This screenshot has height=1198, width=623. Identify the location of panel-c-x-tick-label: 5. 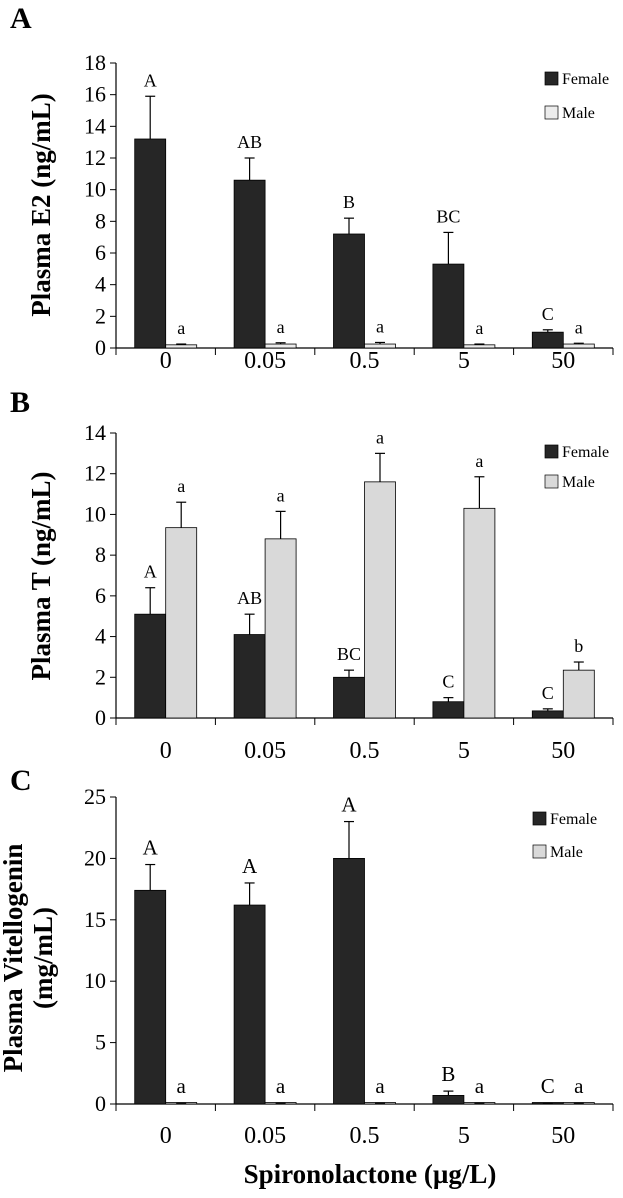
(464, 1136).